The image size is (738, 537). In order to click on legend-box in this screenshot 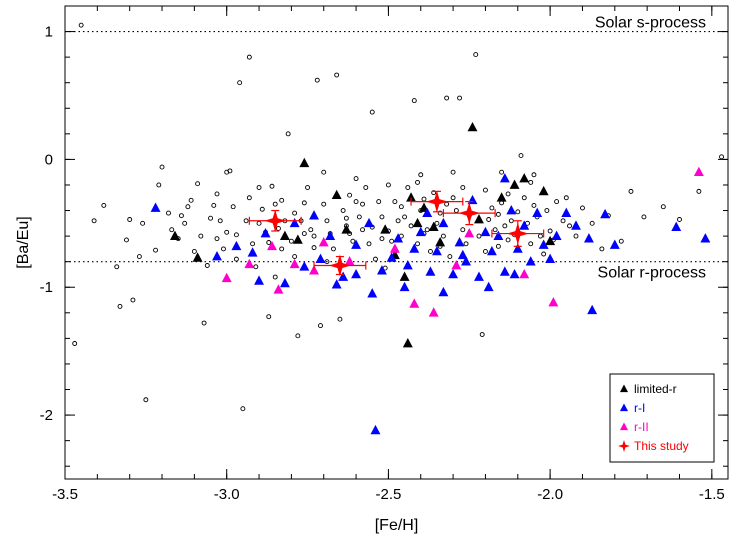, I will do `click(662, 418)`.